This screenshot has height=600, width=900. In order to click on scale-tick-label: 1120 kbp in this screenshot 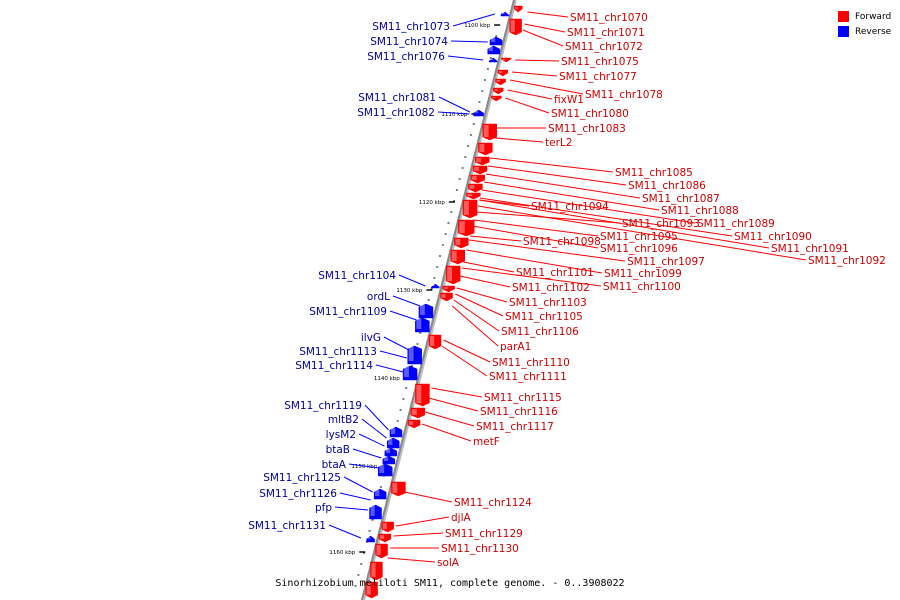, I will do `click(432, 203)`.